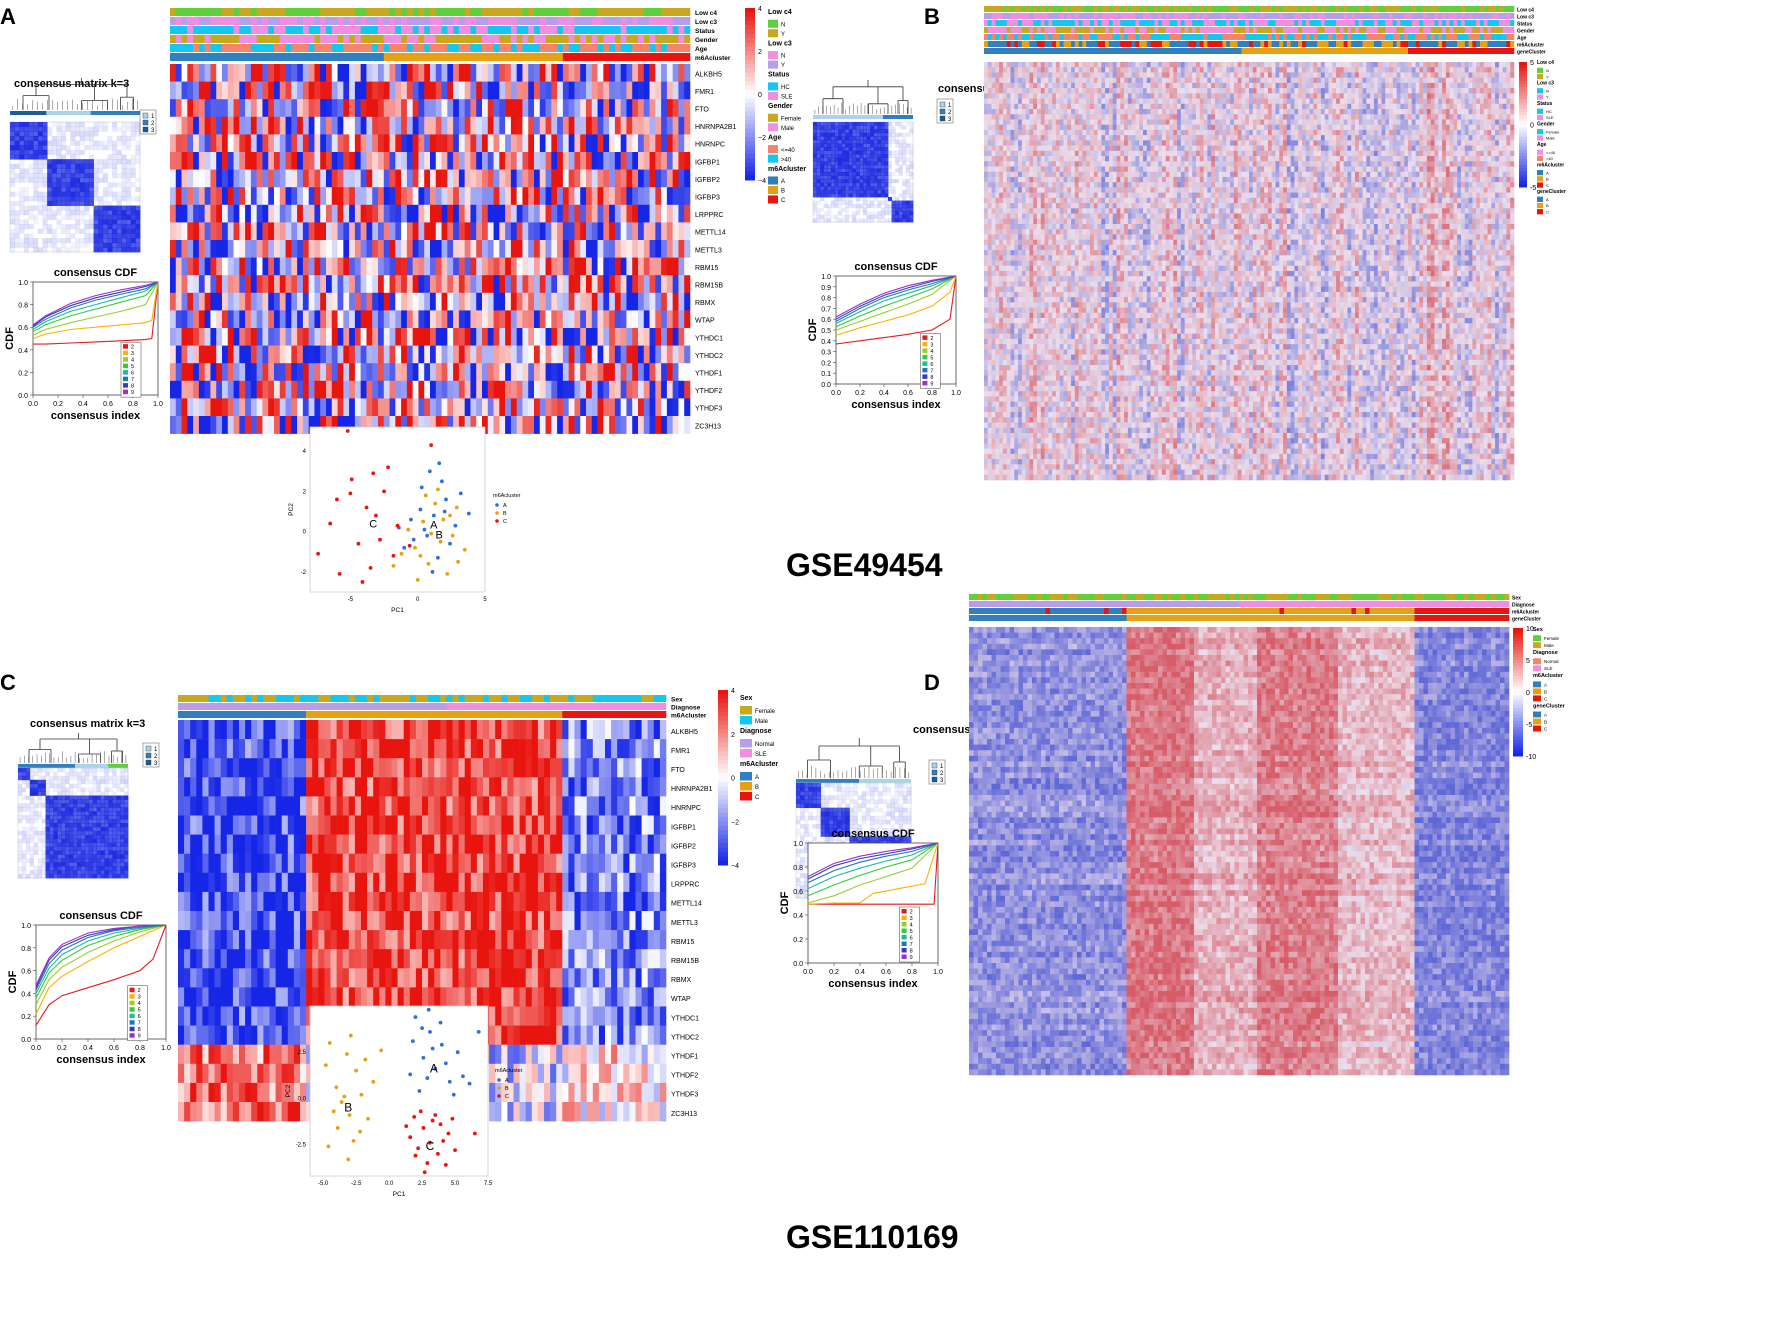 This screenshot has height=1335, width=1772. I want to click on annotation-label: Low c4, so click(706, 13).